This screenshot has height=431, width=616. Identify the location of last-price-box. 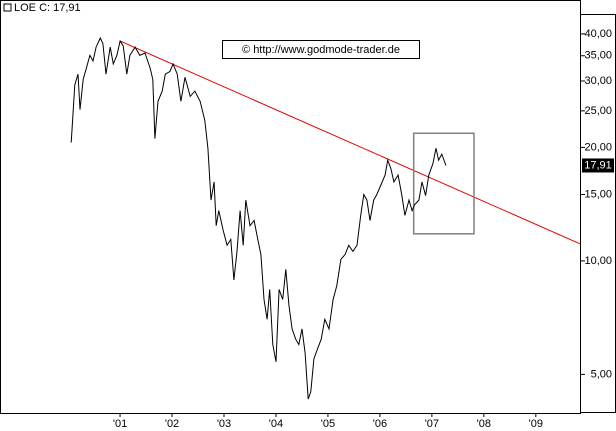
(598, 165).